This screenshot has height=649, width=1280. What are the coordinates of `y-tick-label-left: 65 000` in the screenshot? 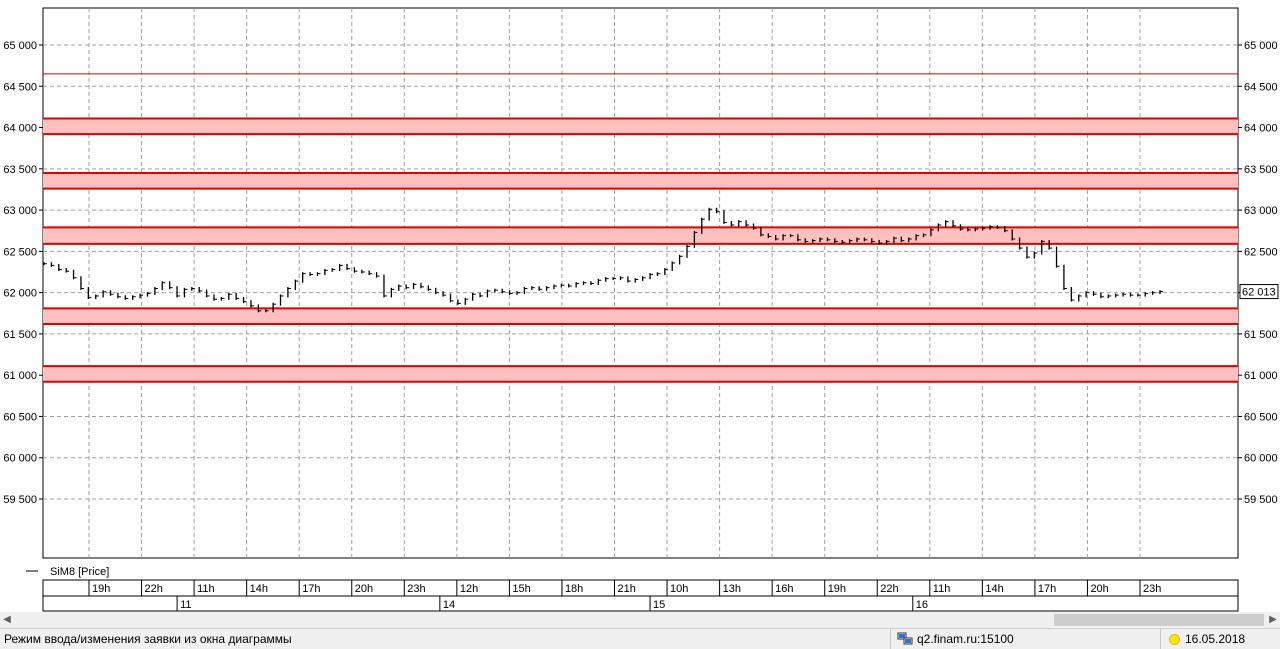 It's located at (20, 46).